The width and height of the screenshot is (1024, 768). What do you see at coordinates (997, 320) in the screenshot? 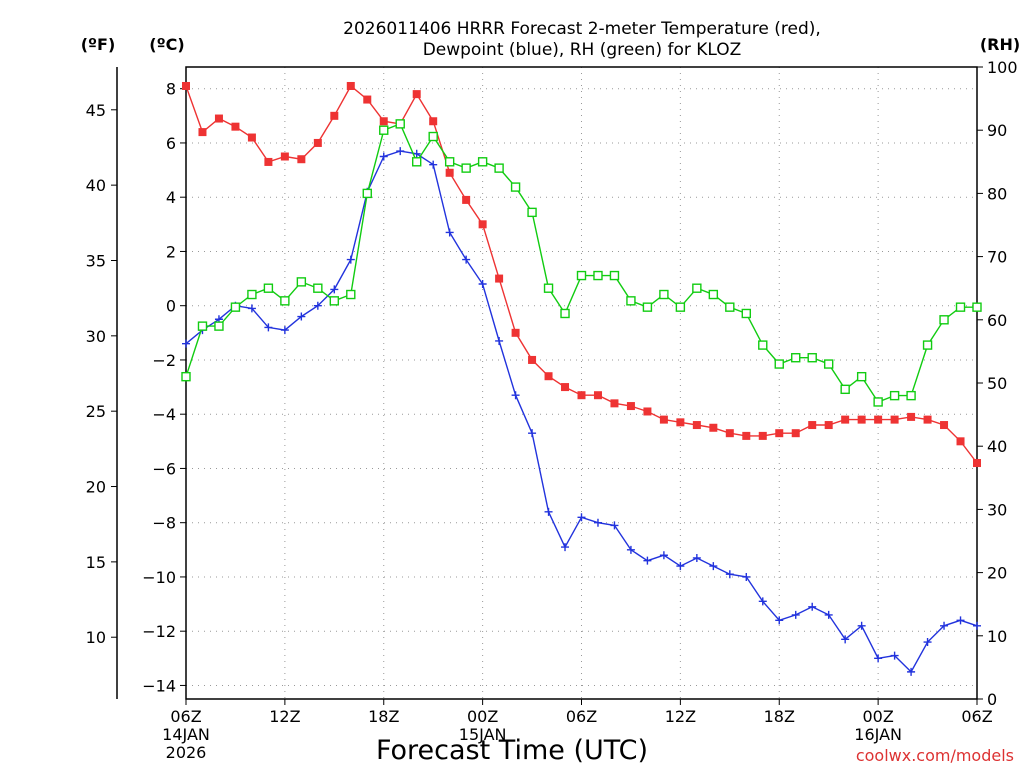
I see `rh-tick-label: 60` at bounding box center [997, 320].